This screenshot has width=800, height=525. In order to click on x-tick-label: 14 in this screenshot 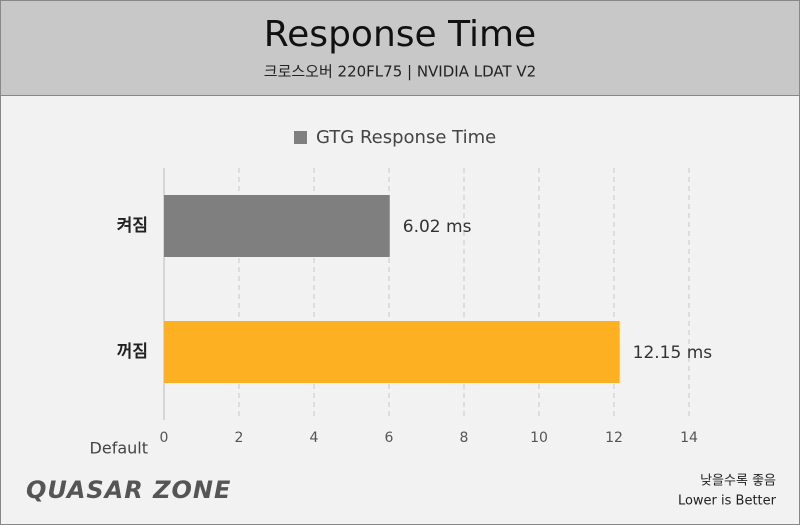, I will do `click(689, 438)`.